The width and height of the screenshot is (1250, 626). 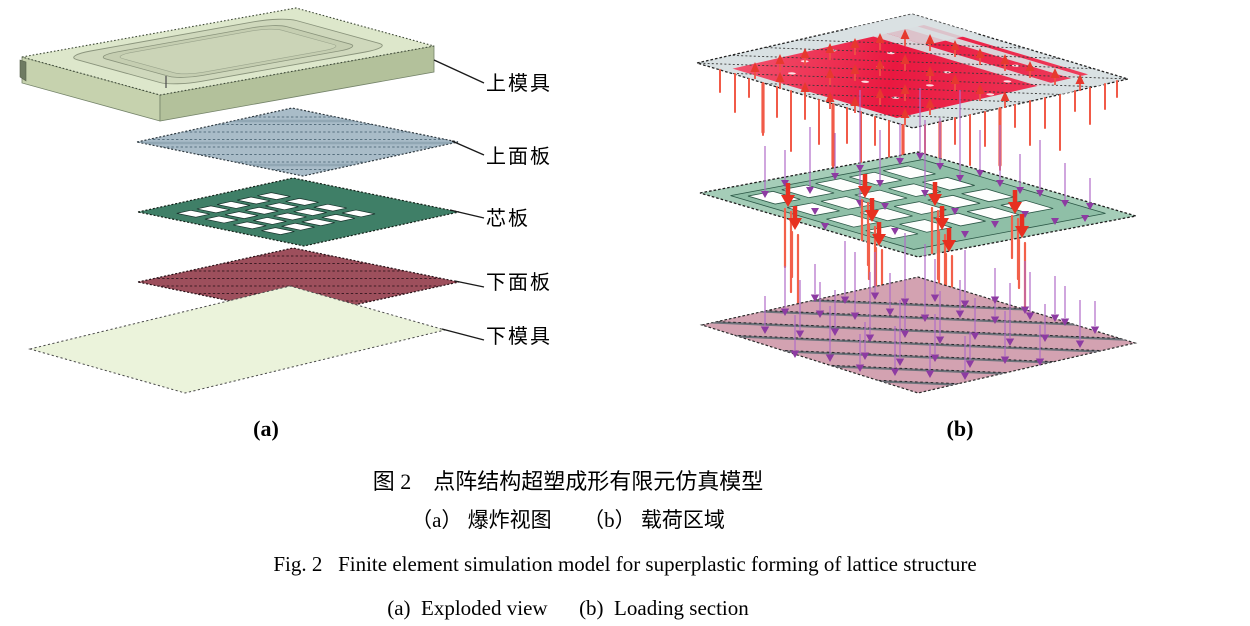 What do you see at coordinates (266, 428) in the screenshot?
I see `panel-a-label: (a)` at bounding box center [266, 428].